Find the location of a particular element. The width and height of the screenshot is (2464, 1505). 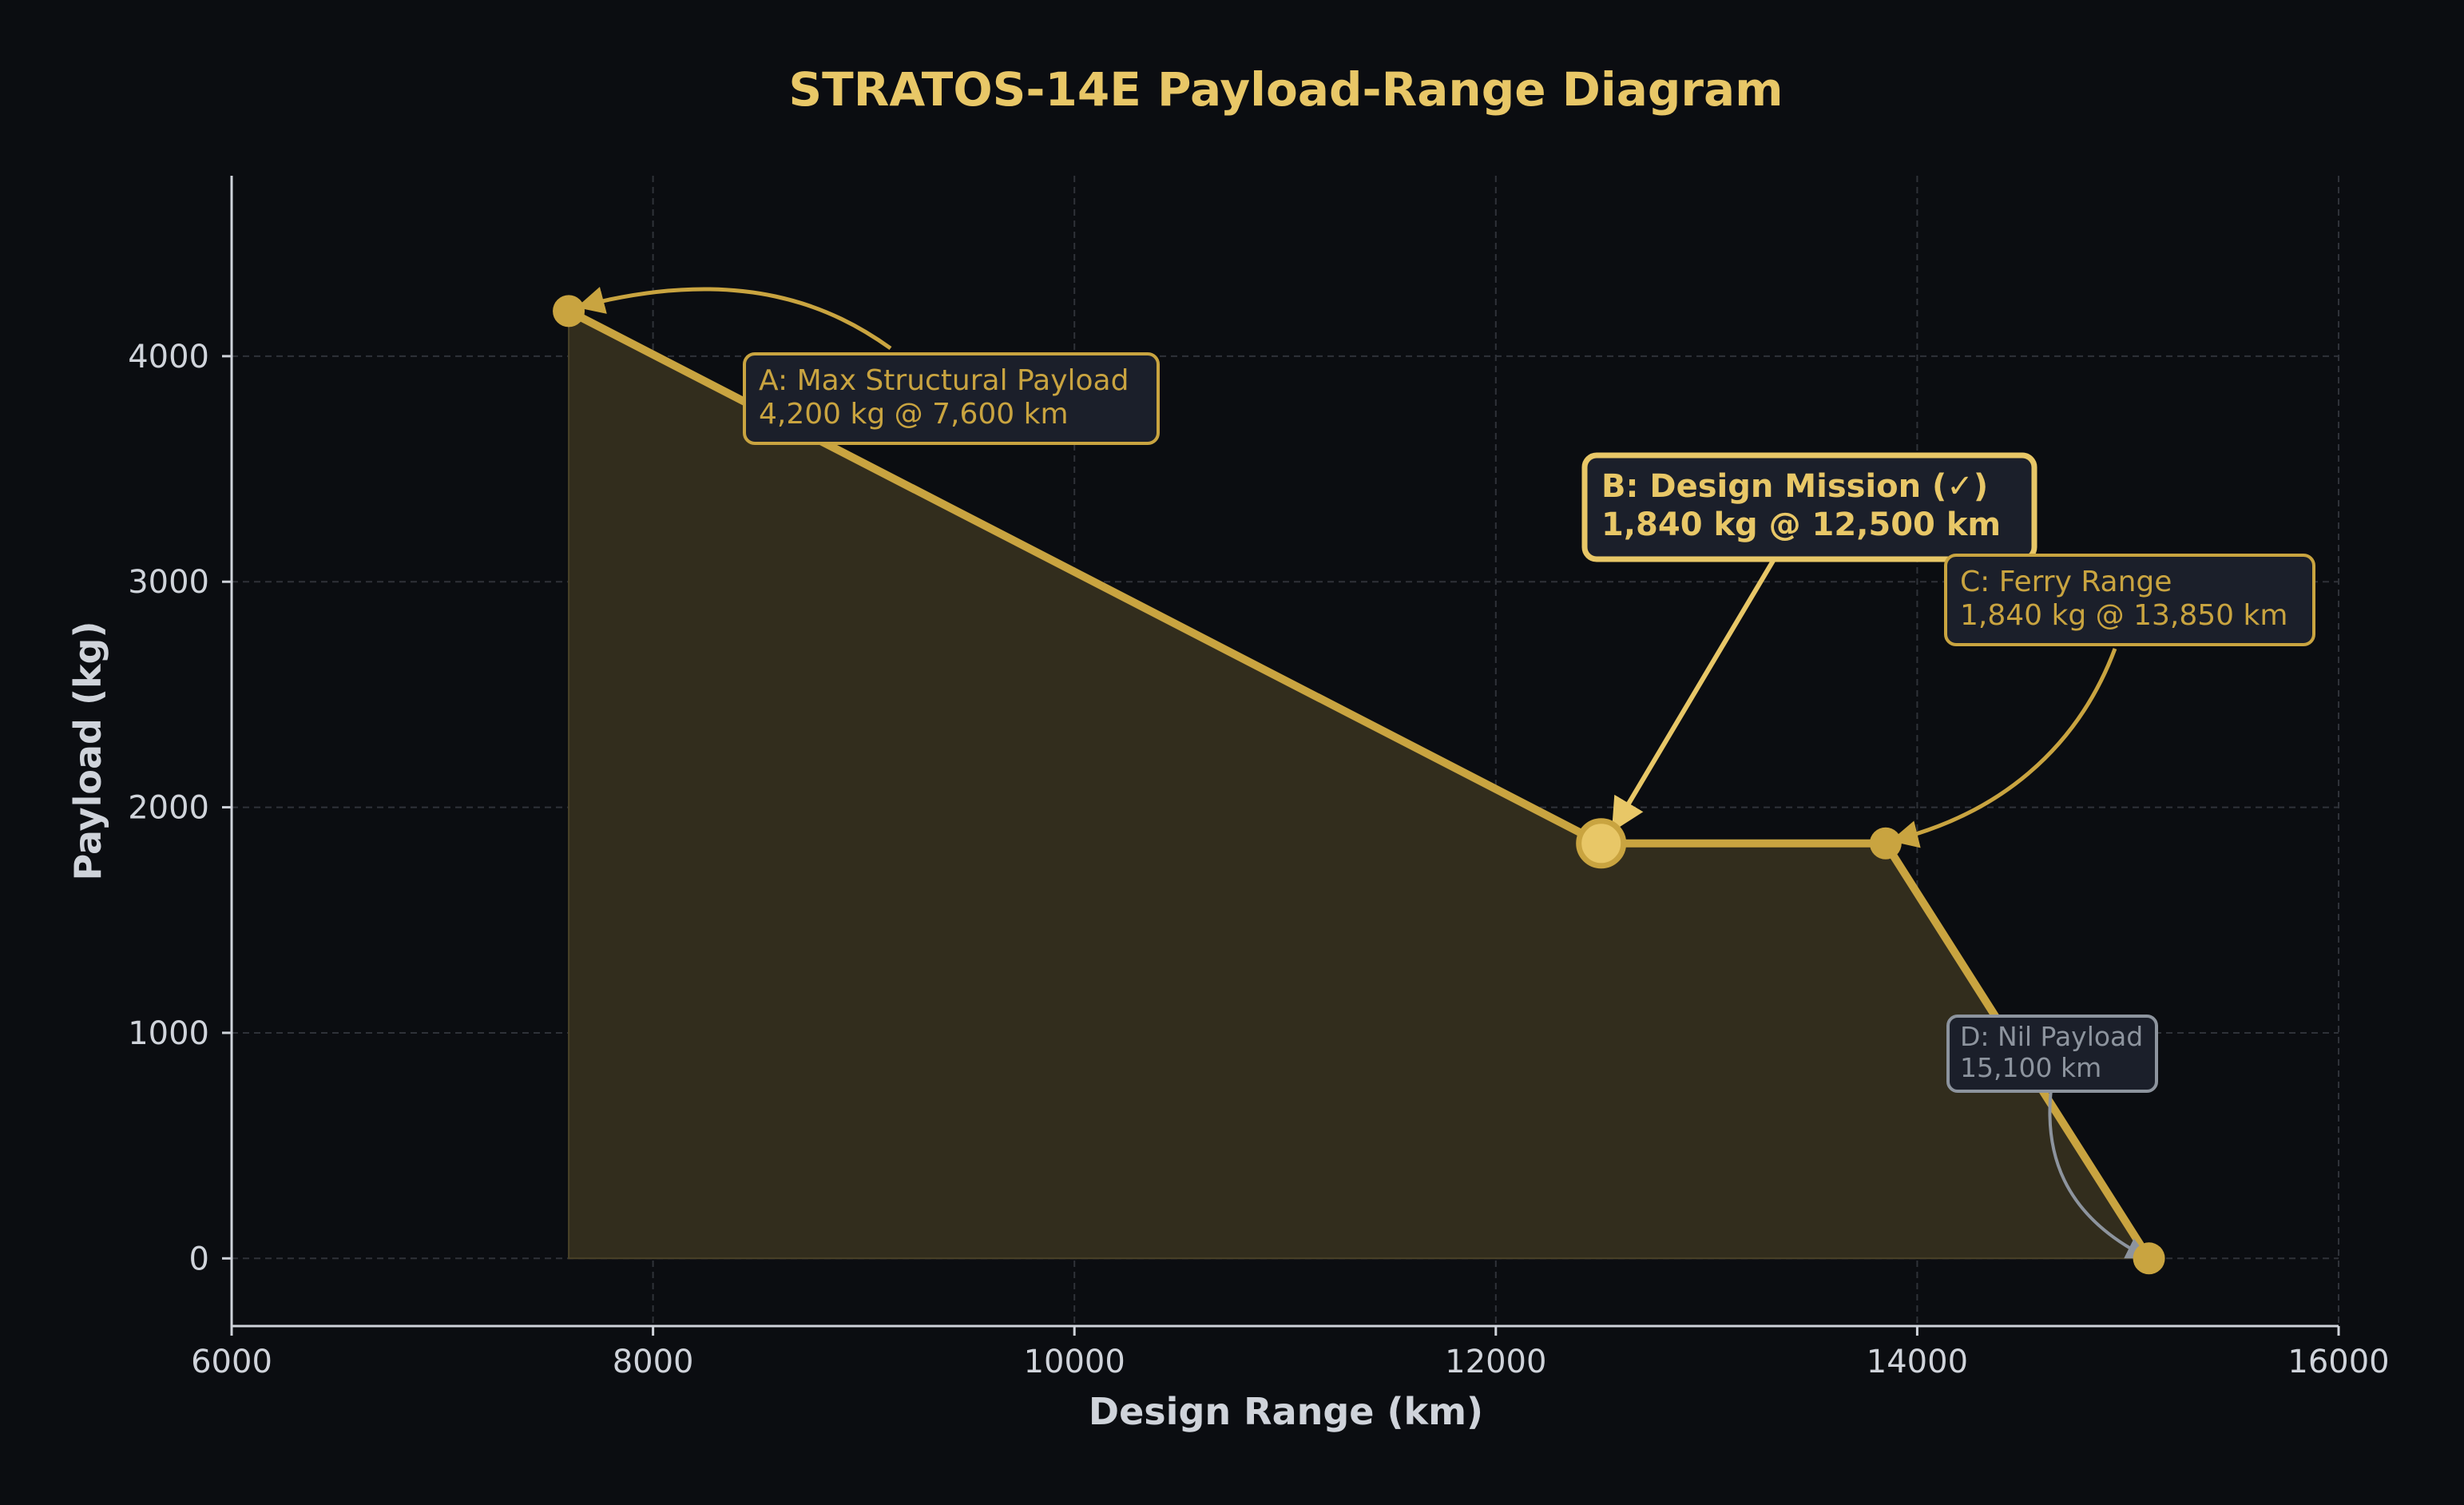

y-axis-label: Payload (kg) is located at coordinates (87, 750).